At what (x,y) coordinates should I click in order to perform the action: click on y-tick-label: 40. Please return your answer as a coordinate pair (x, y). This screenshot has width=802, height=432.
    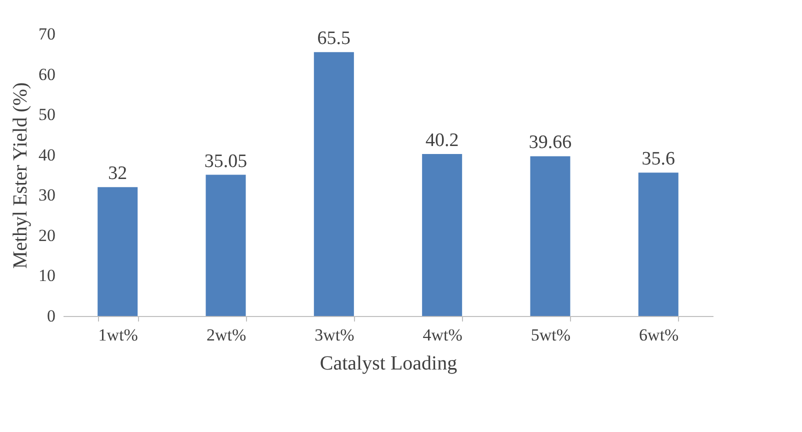
    Looking at the image, I should click on (47, 154).